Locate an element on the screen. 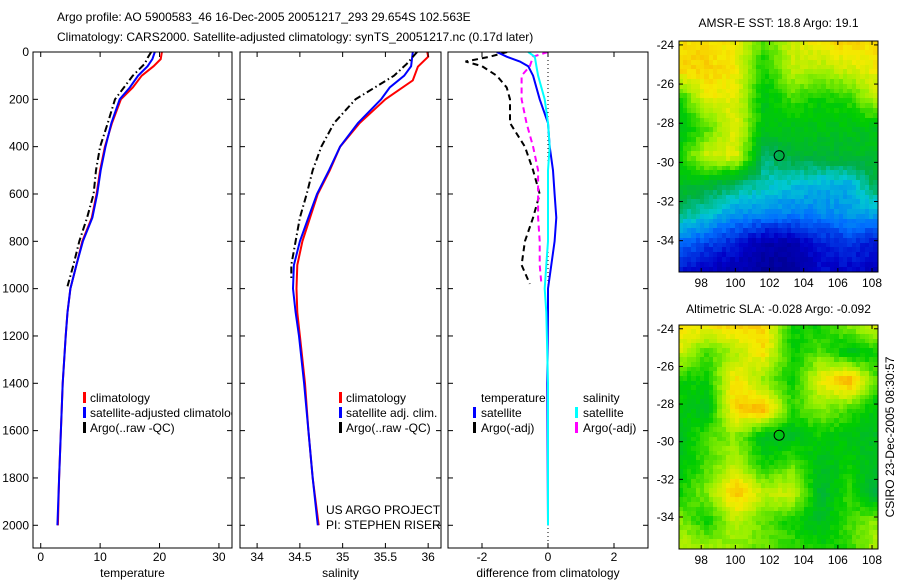 The height and width of the screenshot is (580, 900). x-tick-label: 35 is located at coordinates (343, 557).